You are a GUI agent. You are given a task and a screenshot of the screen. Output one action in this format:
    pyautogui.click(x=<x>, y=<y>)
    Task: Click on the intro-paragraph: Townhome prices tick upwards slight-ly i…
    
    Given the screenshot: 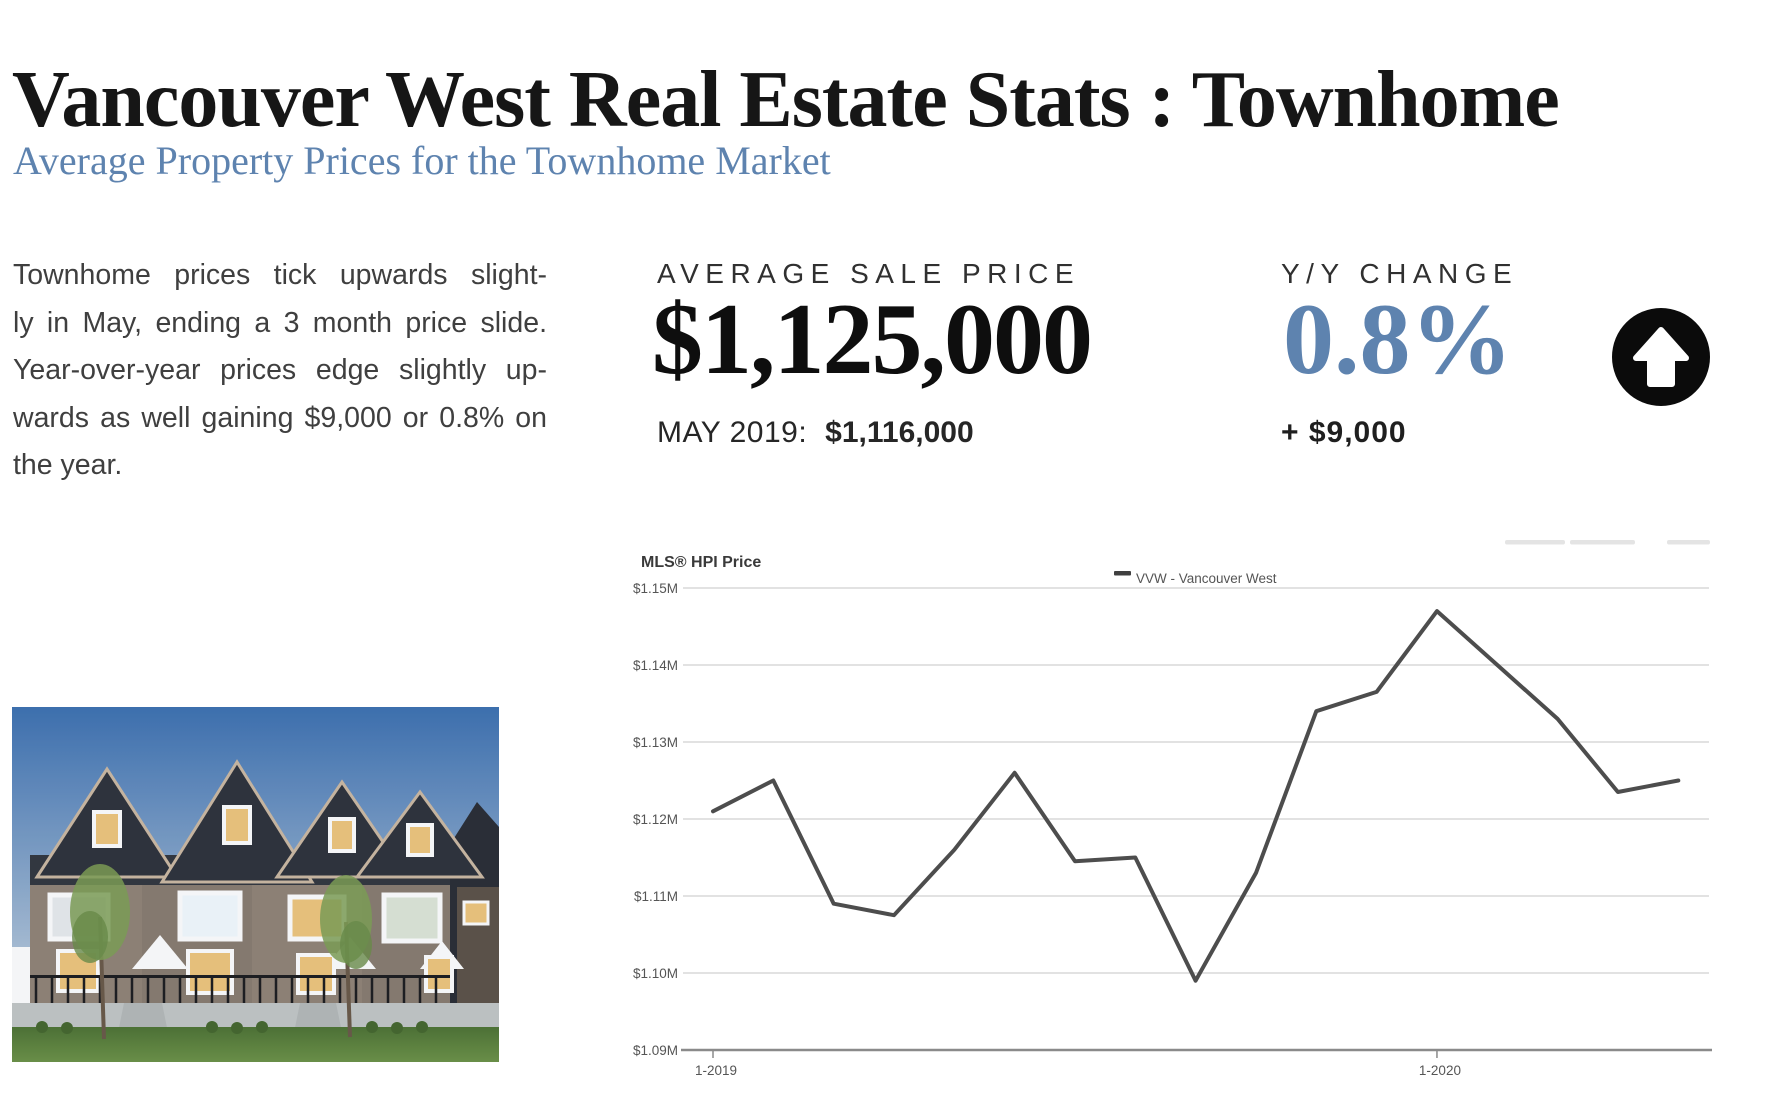 What is the action you would take?
    pyautogui.click(x=280, y=371)
    